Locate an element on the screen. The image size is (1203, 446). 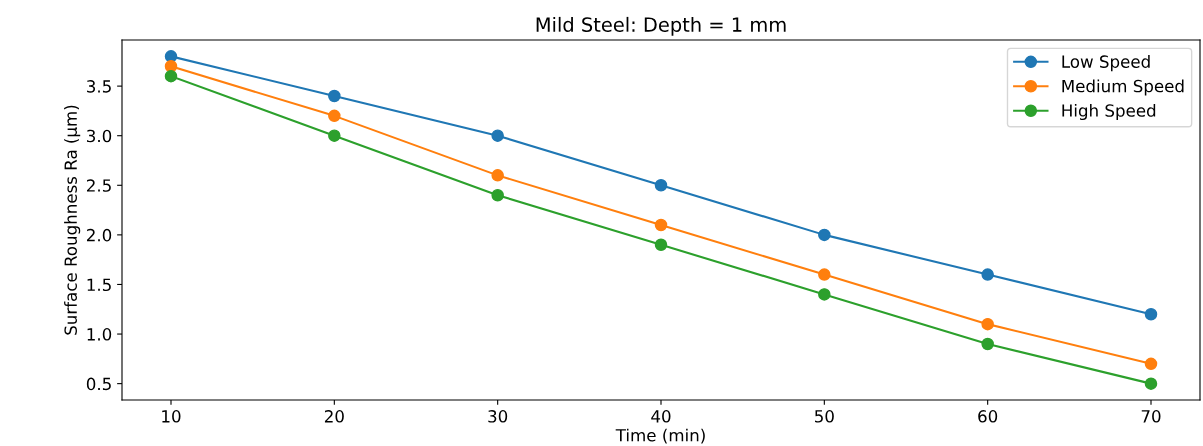
legend-label: Medium Speed is located at coordinates (1123, 87).